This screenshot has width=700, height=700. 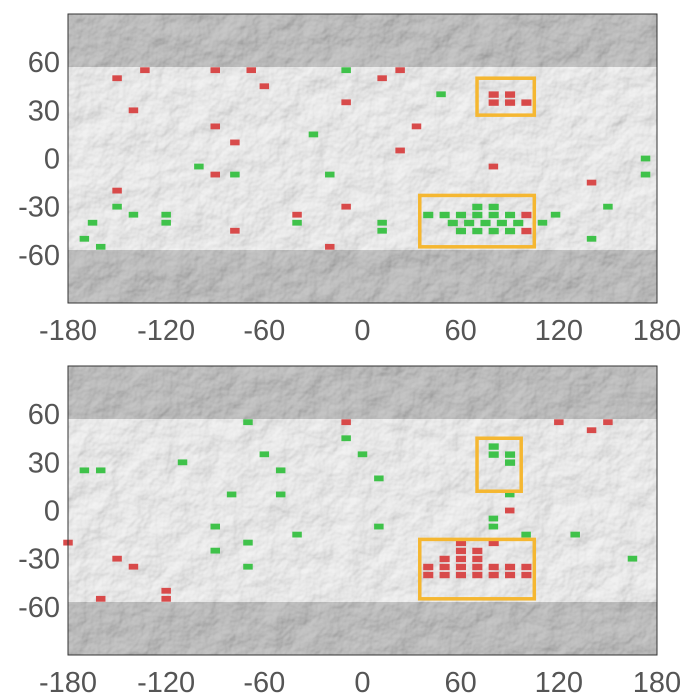 I want to click on y-tick-label: -30, so click(x=39, y=208).